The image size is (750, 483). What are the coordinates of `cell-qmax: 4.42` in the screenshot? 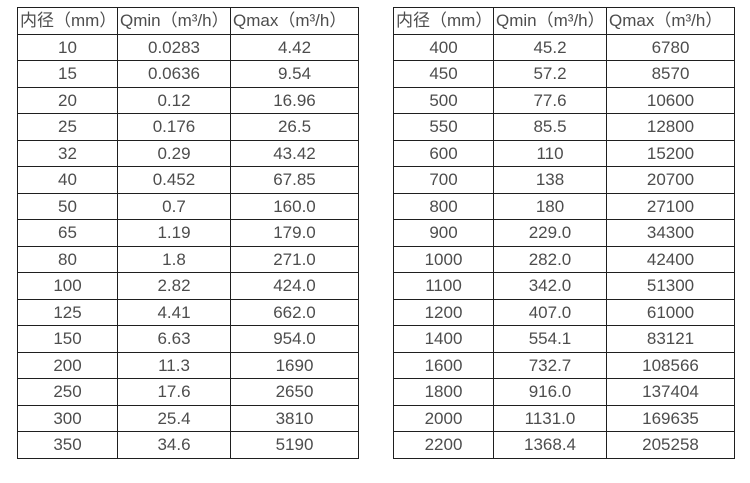 It's located at (294, 47).